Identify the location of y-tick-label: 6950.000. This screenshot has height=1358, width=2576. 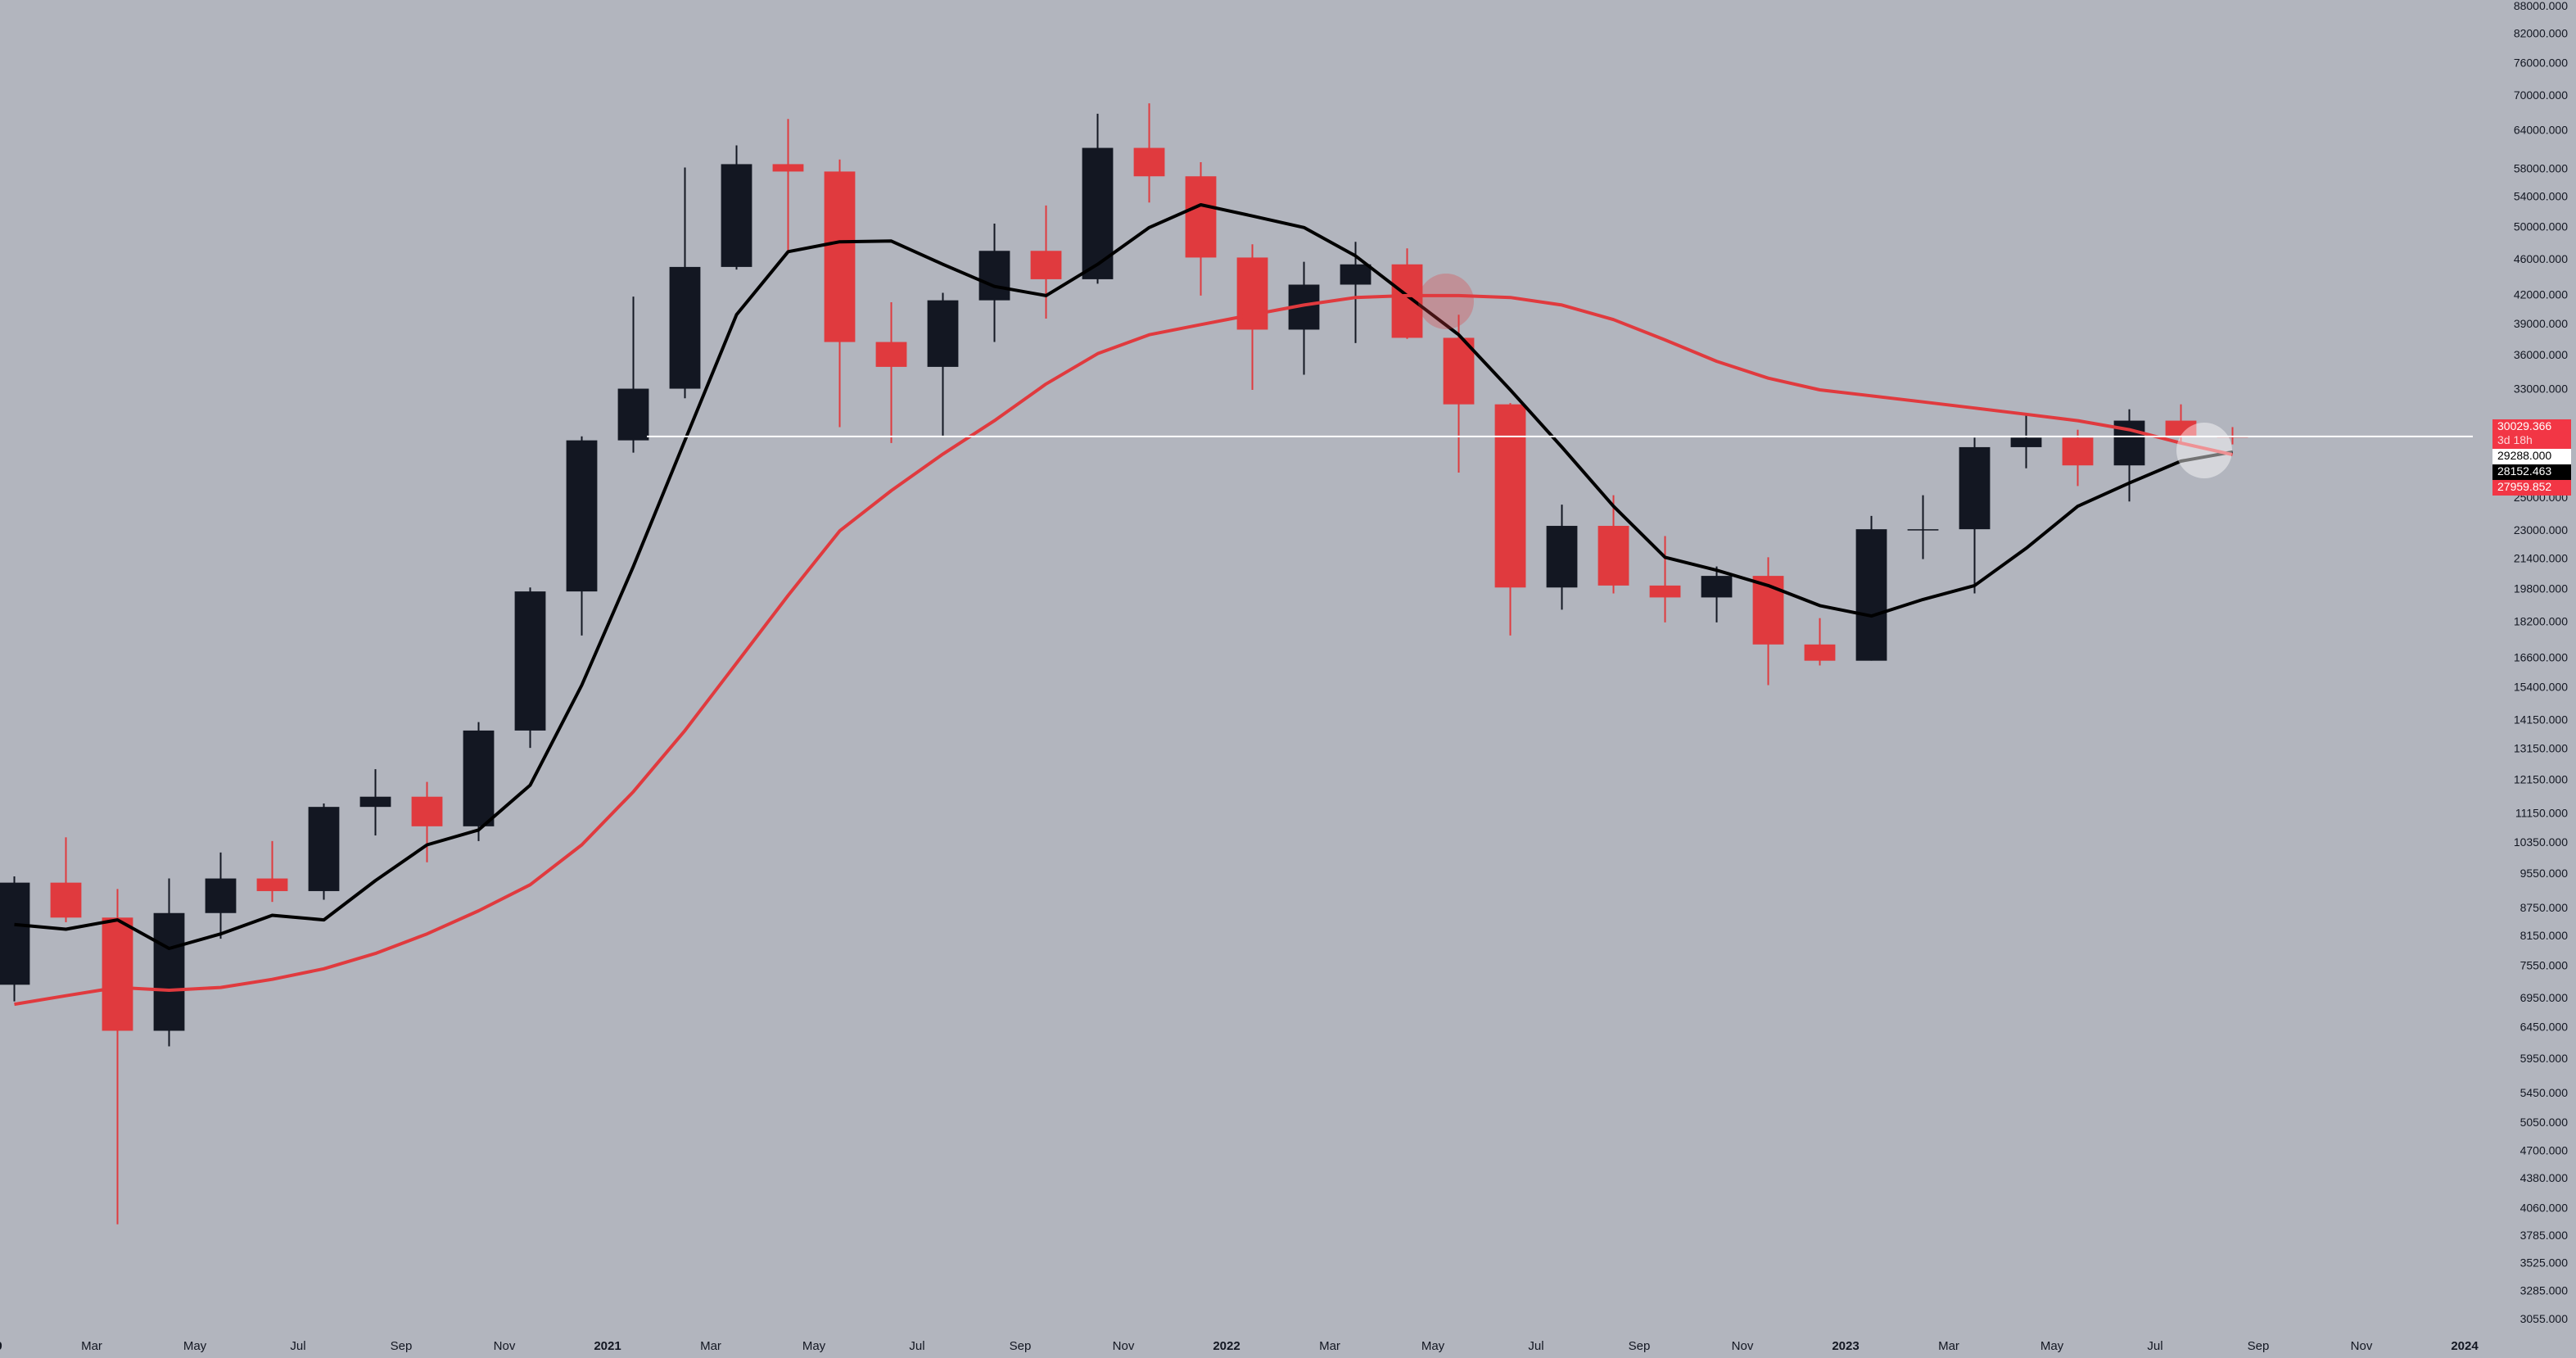
(2544, 997).